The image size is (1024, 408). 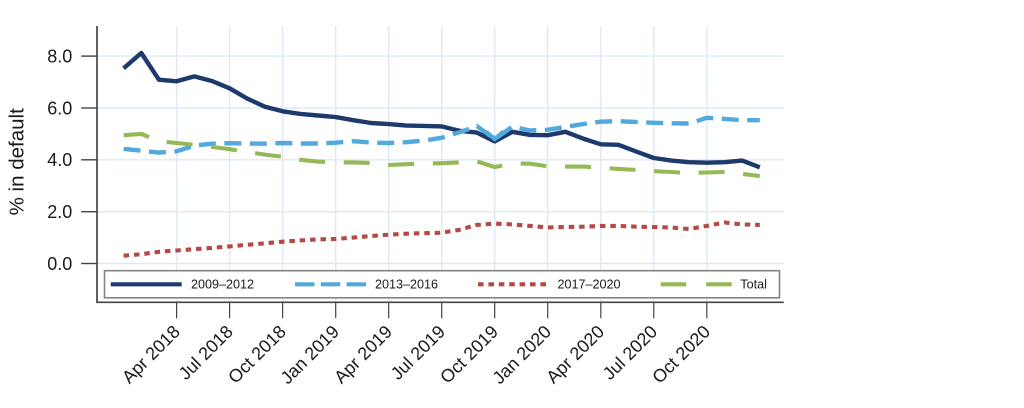 What do you see at coordinates (59, 160) in the screenshot?
I see `svg-text: 4.0` at bounding box center [59, 160].